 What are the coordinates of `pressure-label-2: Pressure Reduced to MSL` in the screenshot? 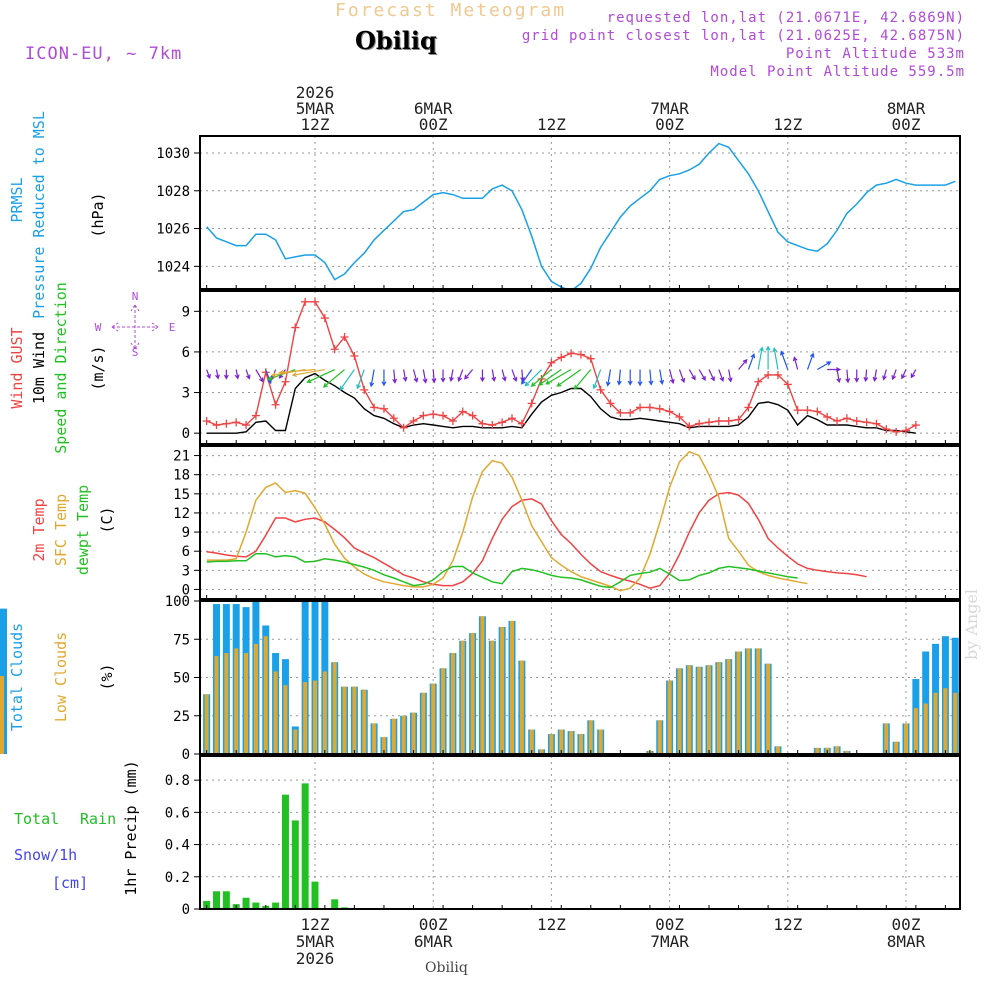 It's located at (39, 215).